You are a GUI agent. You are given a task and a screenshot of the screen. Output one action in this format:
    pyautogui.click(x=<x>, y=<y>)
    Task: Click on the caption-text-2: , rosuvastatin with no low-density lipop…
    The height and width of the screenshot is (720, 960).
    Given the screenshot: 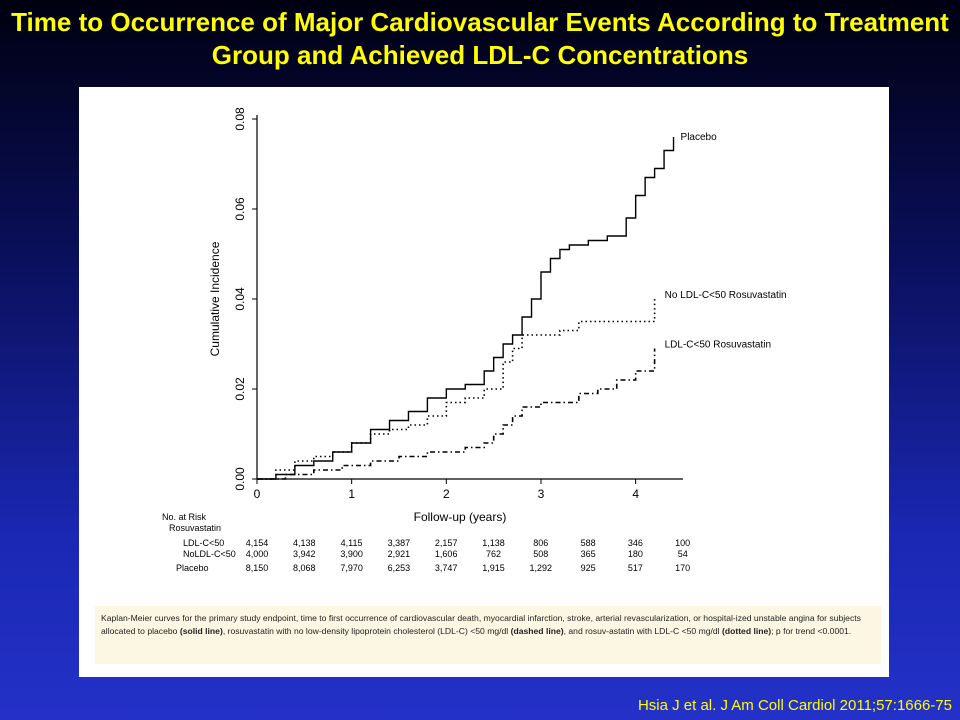 What is the action you would take?
    pyautogui.click(x=366, y=631)
    